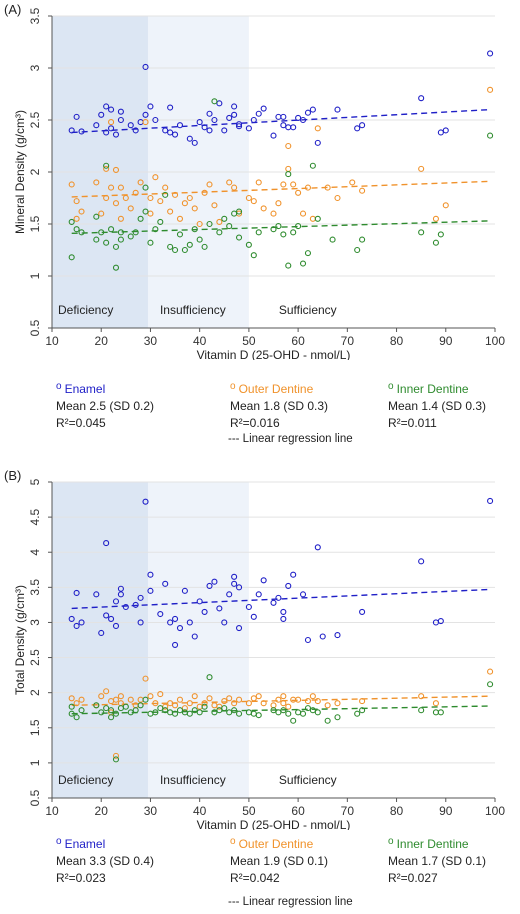 This screenshot has height=914, width=520. What do you see at coordinates (412, 423) in the screenshot?
I see `stat-r2: R²=0.011` at bounding box center [412, 423].